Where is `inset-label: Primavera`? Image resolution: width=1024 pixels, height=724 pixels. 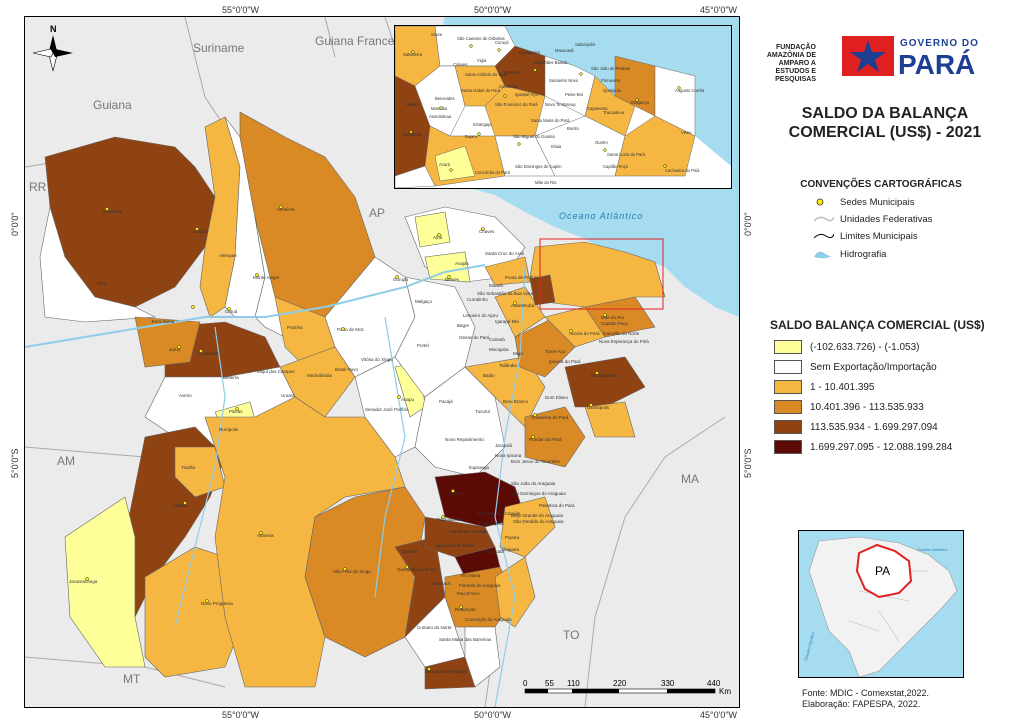 inset-label: Primavera is located at coordinates (611, 80).